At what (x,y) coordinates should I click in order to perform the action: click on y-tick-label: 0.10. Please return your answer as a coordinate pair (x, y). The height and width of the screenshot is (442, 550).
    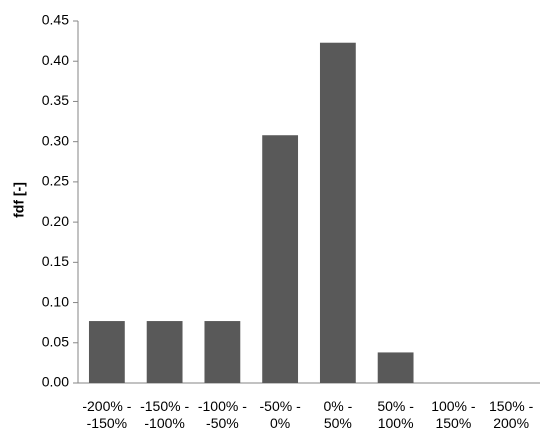
    Looking at the image, I should click on (55, 301).